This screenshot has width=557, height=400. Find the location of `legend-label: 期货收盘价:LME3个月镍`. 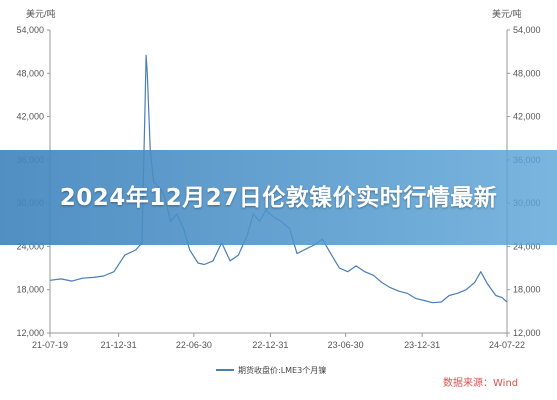

legend-label: 期货收盘价:LME3个月镍 is located at coordinates (282, 370).